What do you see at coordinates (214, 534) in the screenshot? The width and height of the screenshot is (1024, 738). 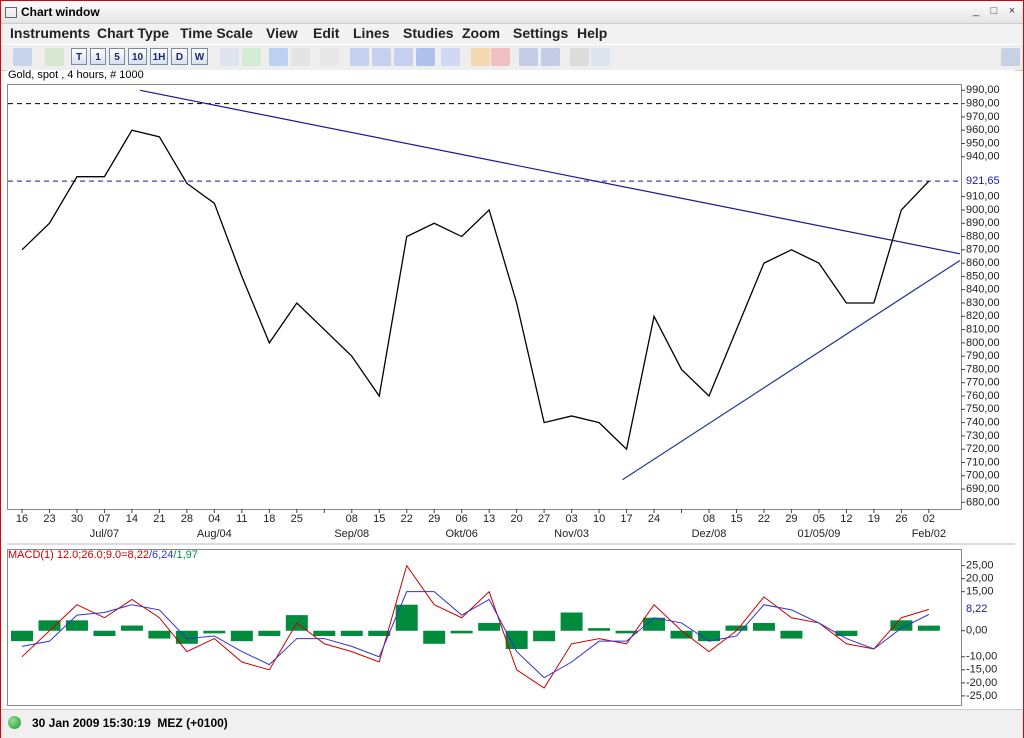 I see `period-label: Aug/04` at bounding box center [214, 534].